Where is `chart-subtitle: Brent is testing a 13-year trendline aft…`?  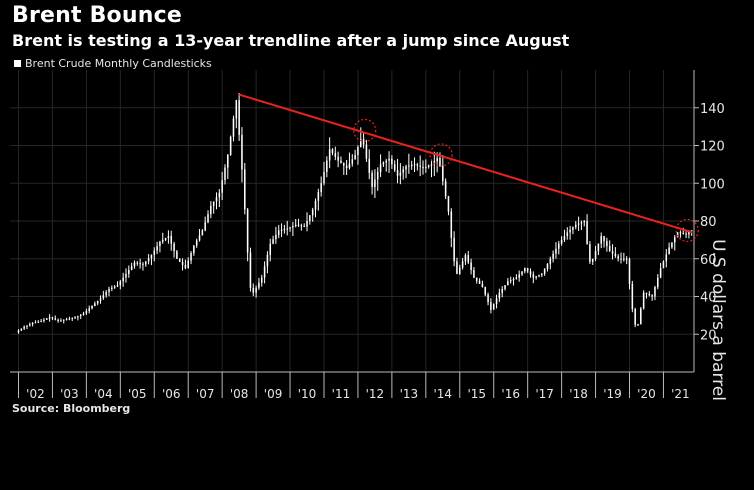 chart-subtitle: Brent is testing a 13-year trendline aft… is located at coordinates (291, 40).